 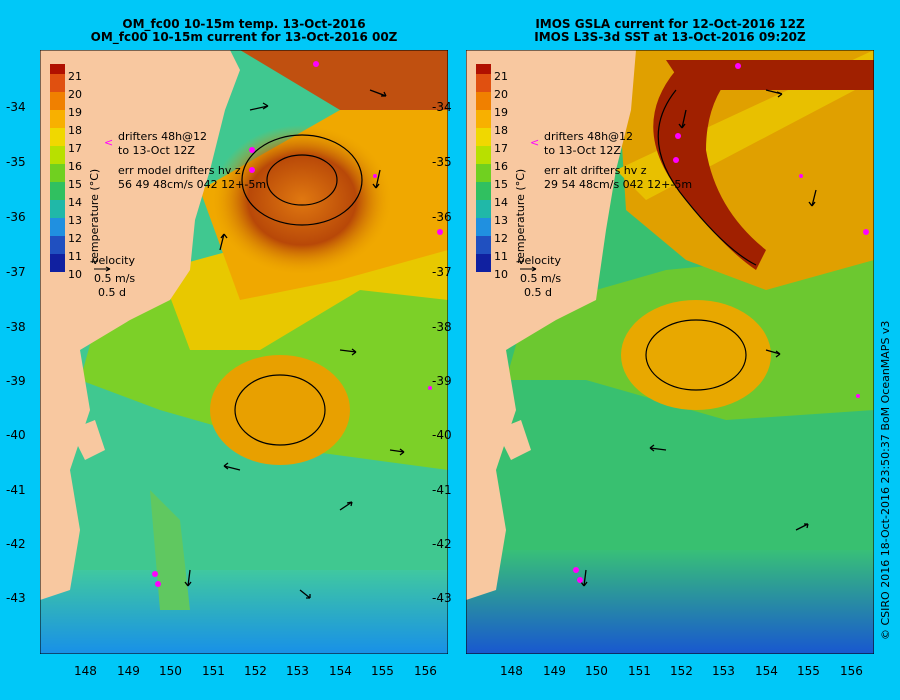 What do you see at coordinates (670, 37) in the screenshot?
I see `right-title-line2: IMOS L3S-3d SST at 13-Oct-2016 09:20Z` at bounding box center [670, 37].